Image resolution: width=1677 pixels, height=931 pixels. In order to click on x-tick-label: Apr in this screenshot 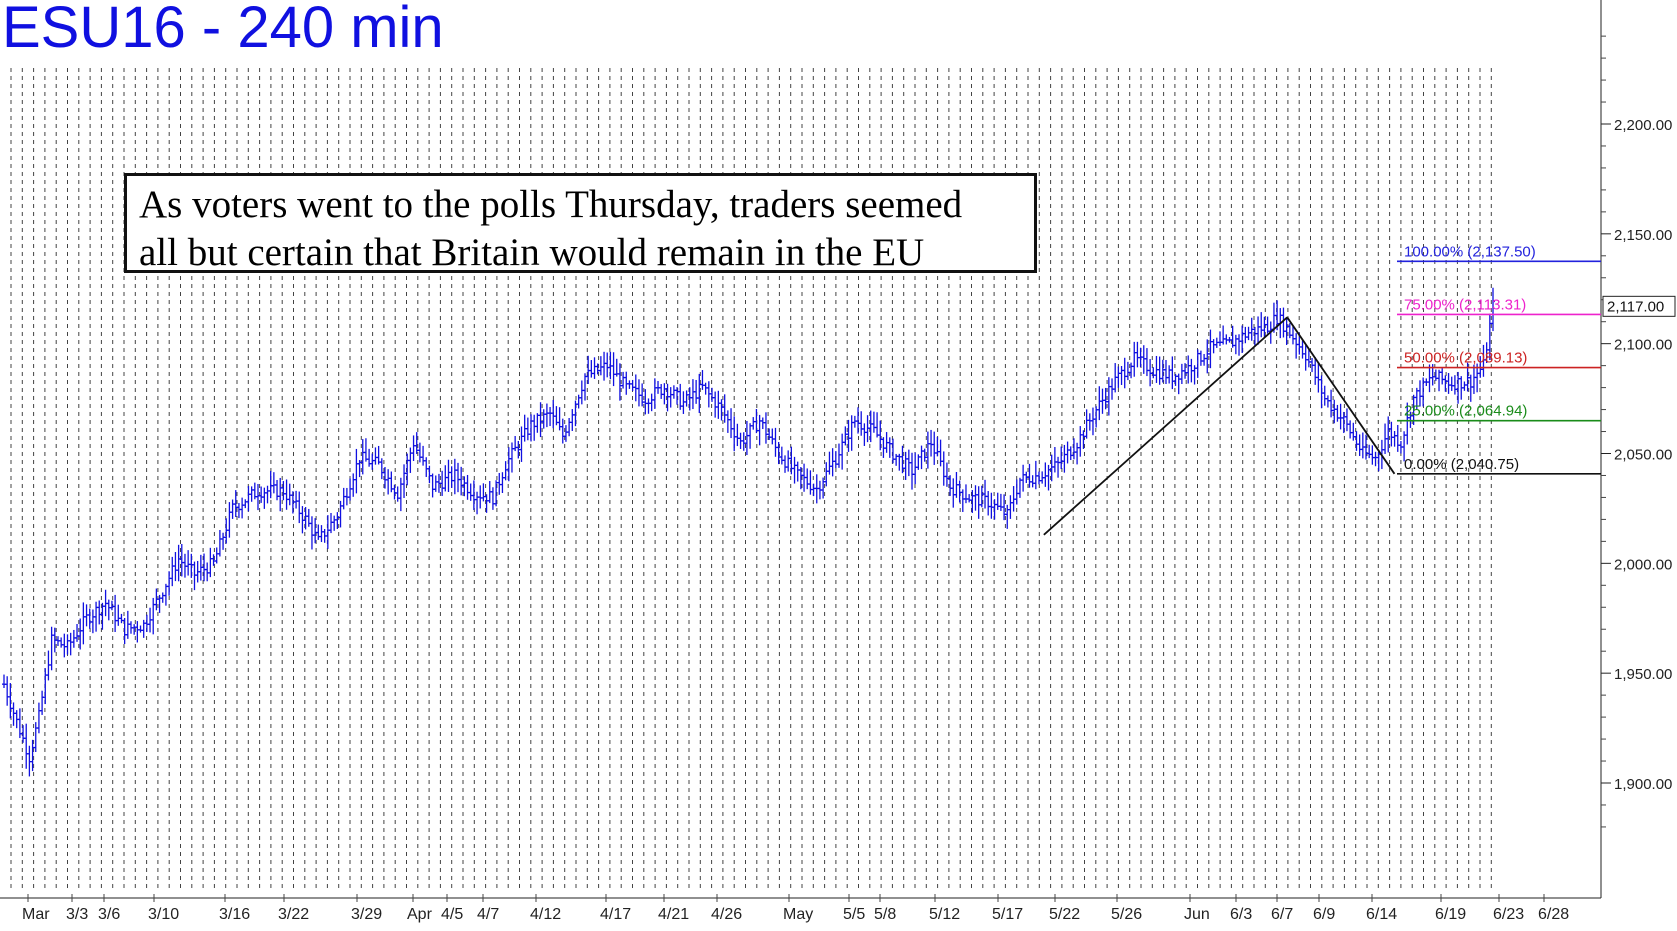, I will do `click(420, 914)`.